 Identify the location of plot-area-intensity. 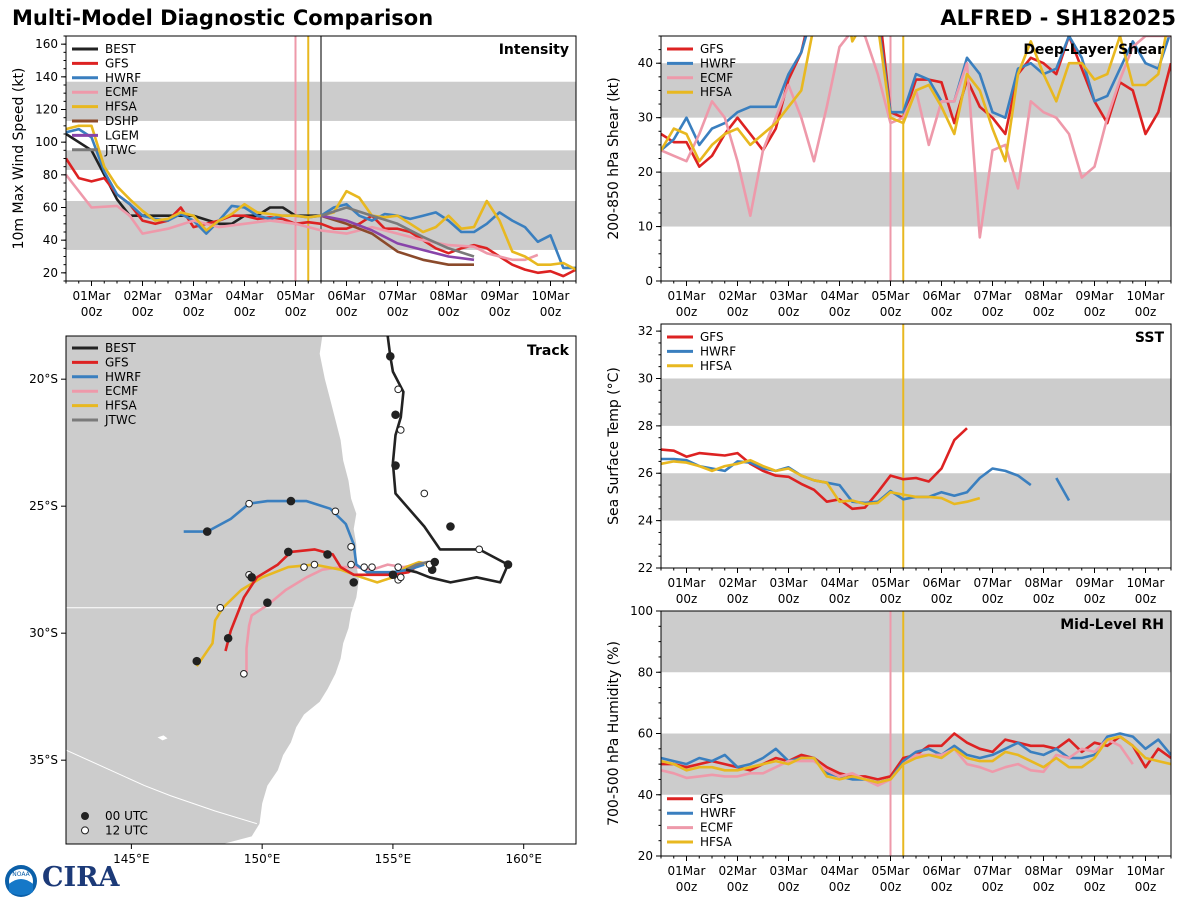
(321, 158).